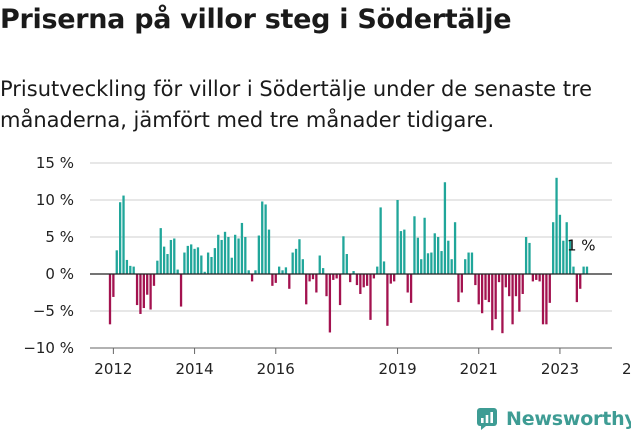  Describe the element at coordinates (397, 369) in the screenshot. I see `x-tick-label: 2019` at that location.